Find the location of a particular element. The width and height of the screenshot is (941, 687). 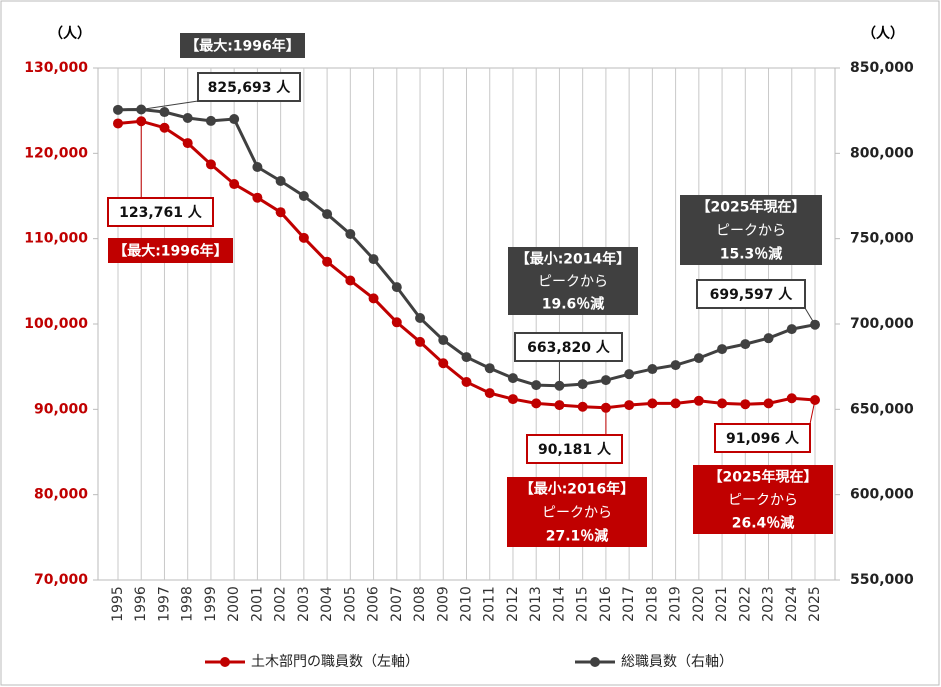

value-label: 699,597 人 is located at coordinates (752, 294).